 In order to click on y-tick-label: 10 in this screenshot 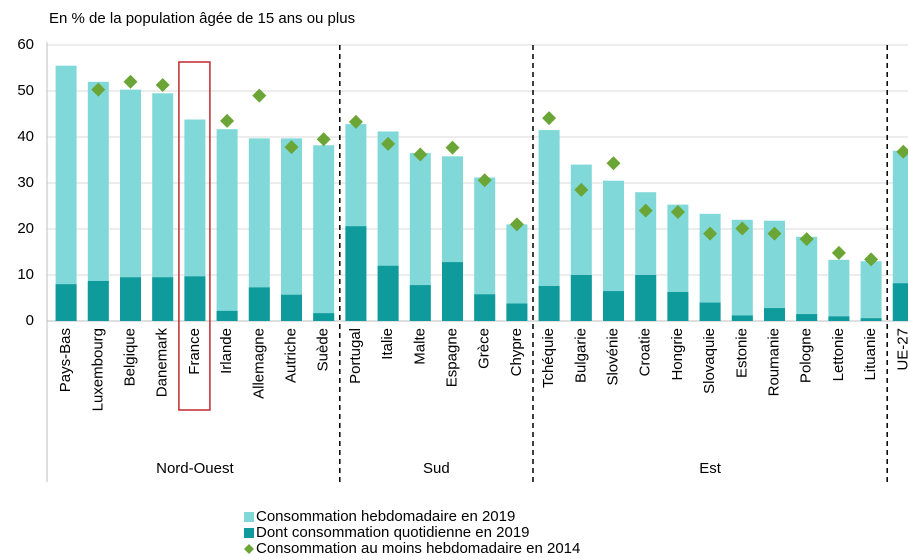, I will do `click(25, 274)`.